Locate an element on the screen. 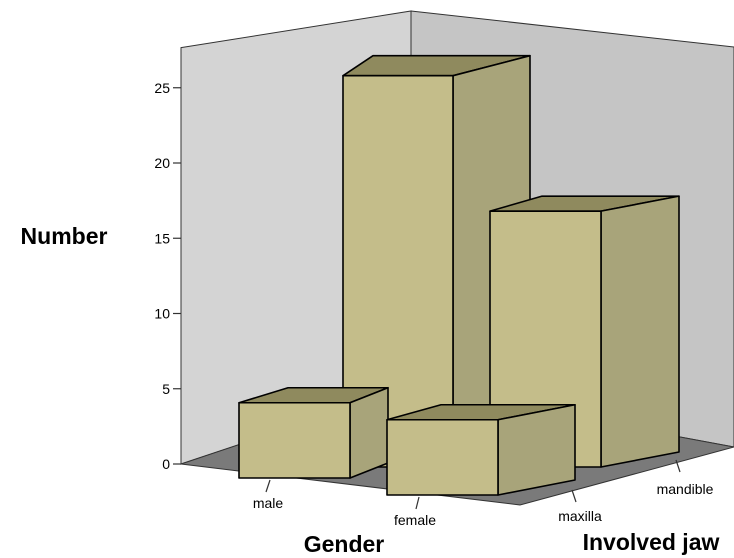  y-axis-title: Number is located at coordinates (64, 236).